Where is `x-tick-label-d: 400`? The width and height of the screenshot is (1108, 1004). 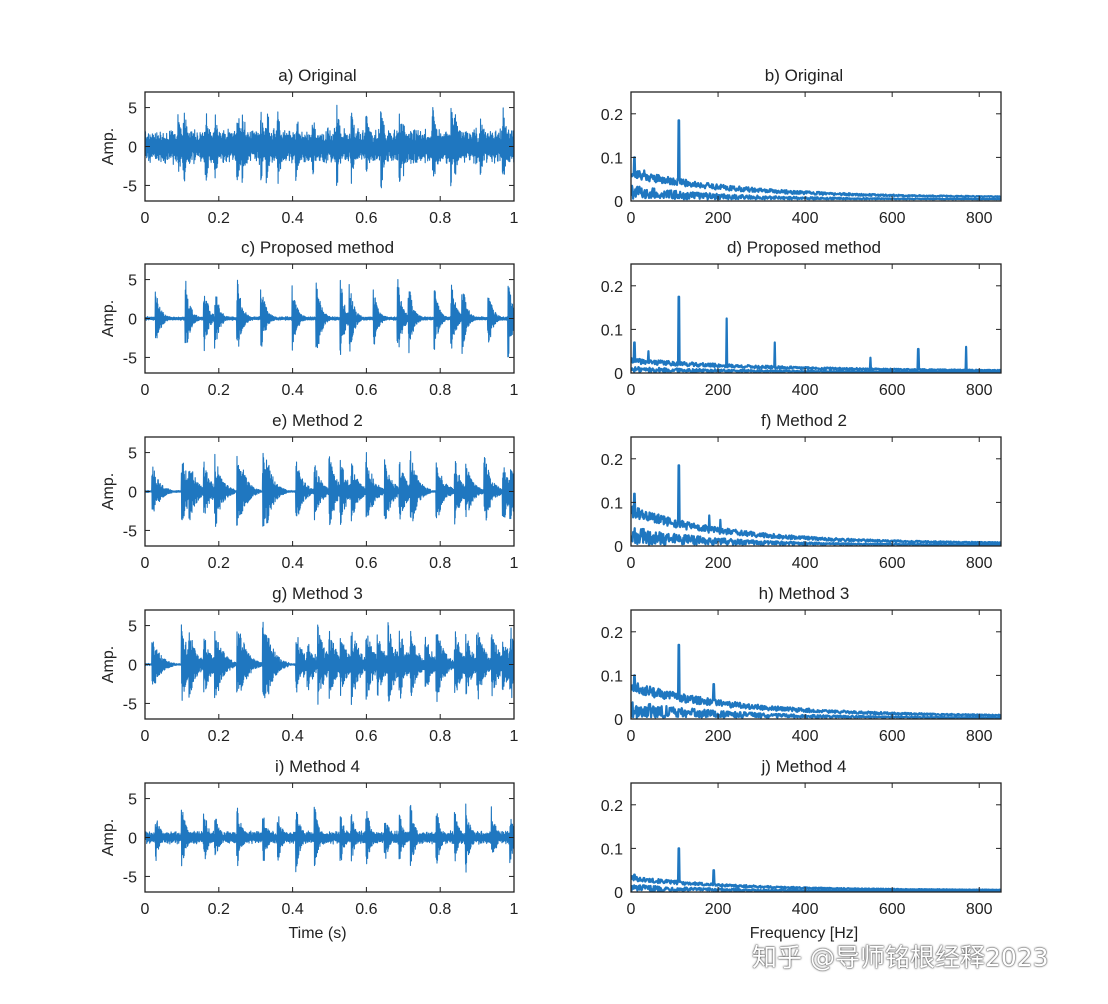 x-tick-label-d: 400 is located at coordinates (805, 390).